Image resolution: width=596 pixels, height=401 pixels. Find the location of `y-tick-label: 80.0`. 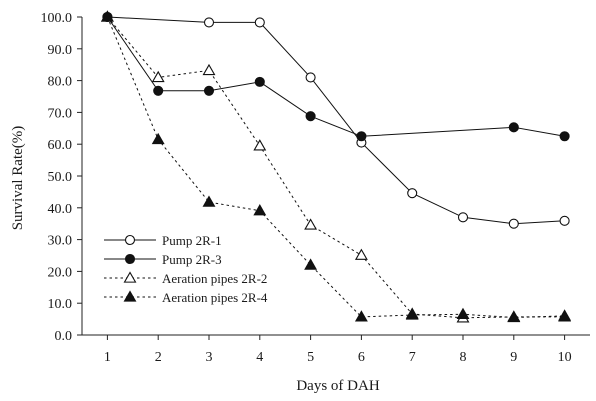

y-tick-label: 80.0 is located at coordinates (60, 82).